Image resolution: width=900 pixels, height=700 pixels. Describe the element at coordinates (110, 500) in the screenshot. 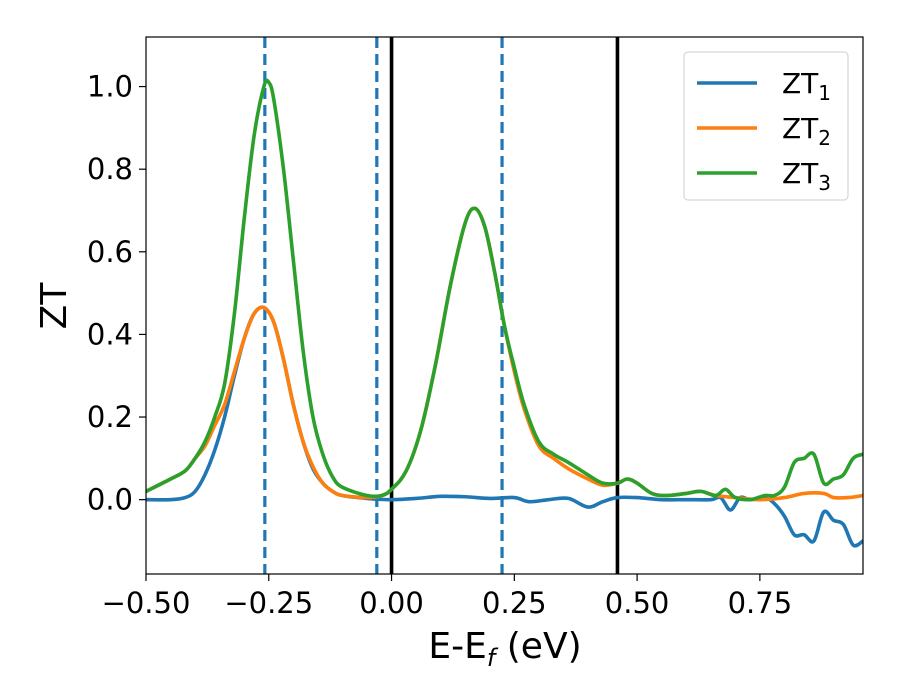

I see `y-tick-label: 0.0` at that location.